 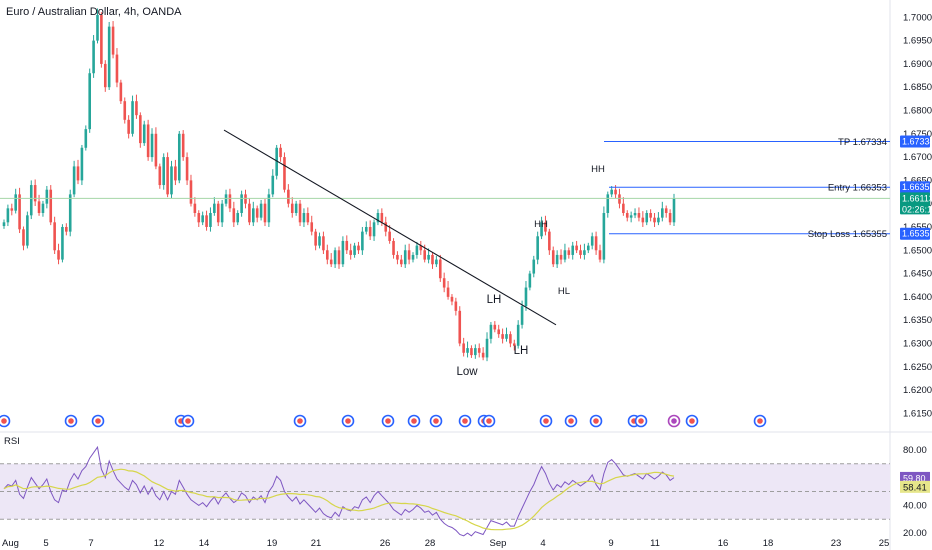 I want to click on tp-price-tag-text: 1.67334, so click(x=917, y=142).